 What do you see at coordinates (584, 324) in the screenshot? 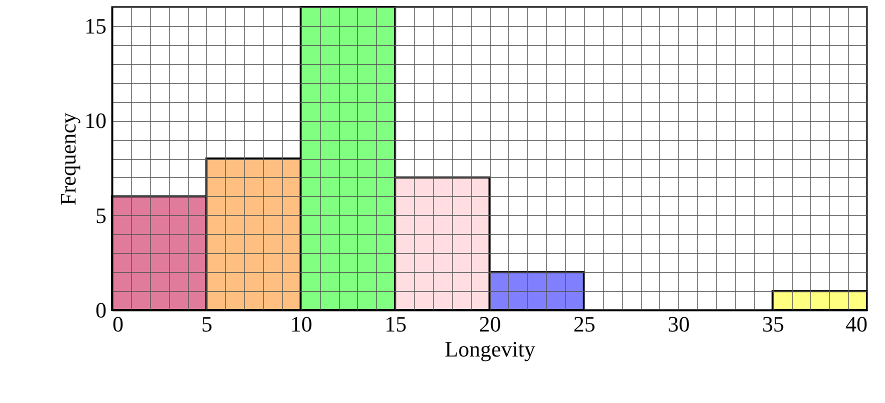
I see `x-tick-label: 25` at bounding box center [584, 324].